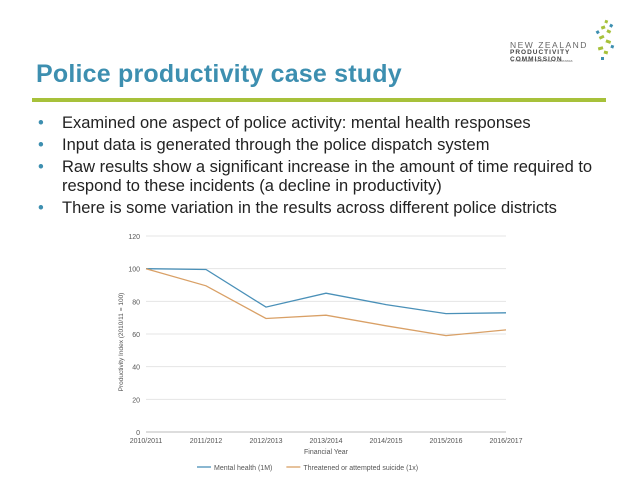 The width and height of the screenshot is (638, 479). What do you see at coordinates (445, 441) in the screenshot?
I see `x-tick-label: 2015/2016` at bounding box center [445, 441].